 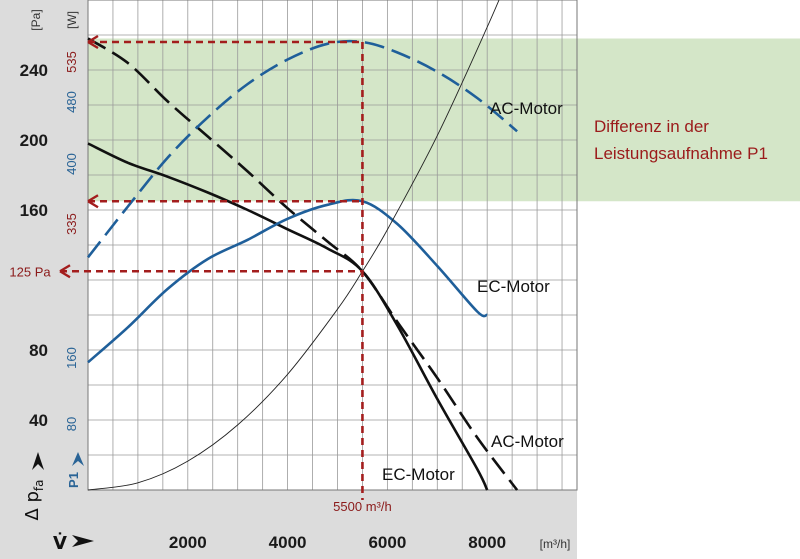 I want to click on ec-motor-pressure-label: EC-Motor, so click(x=418, y=474).